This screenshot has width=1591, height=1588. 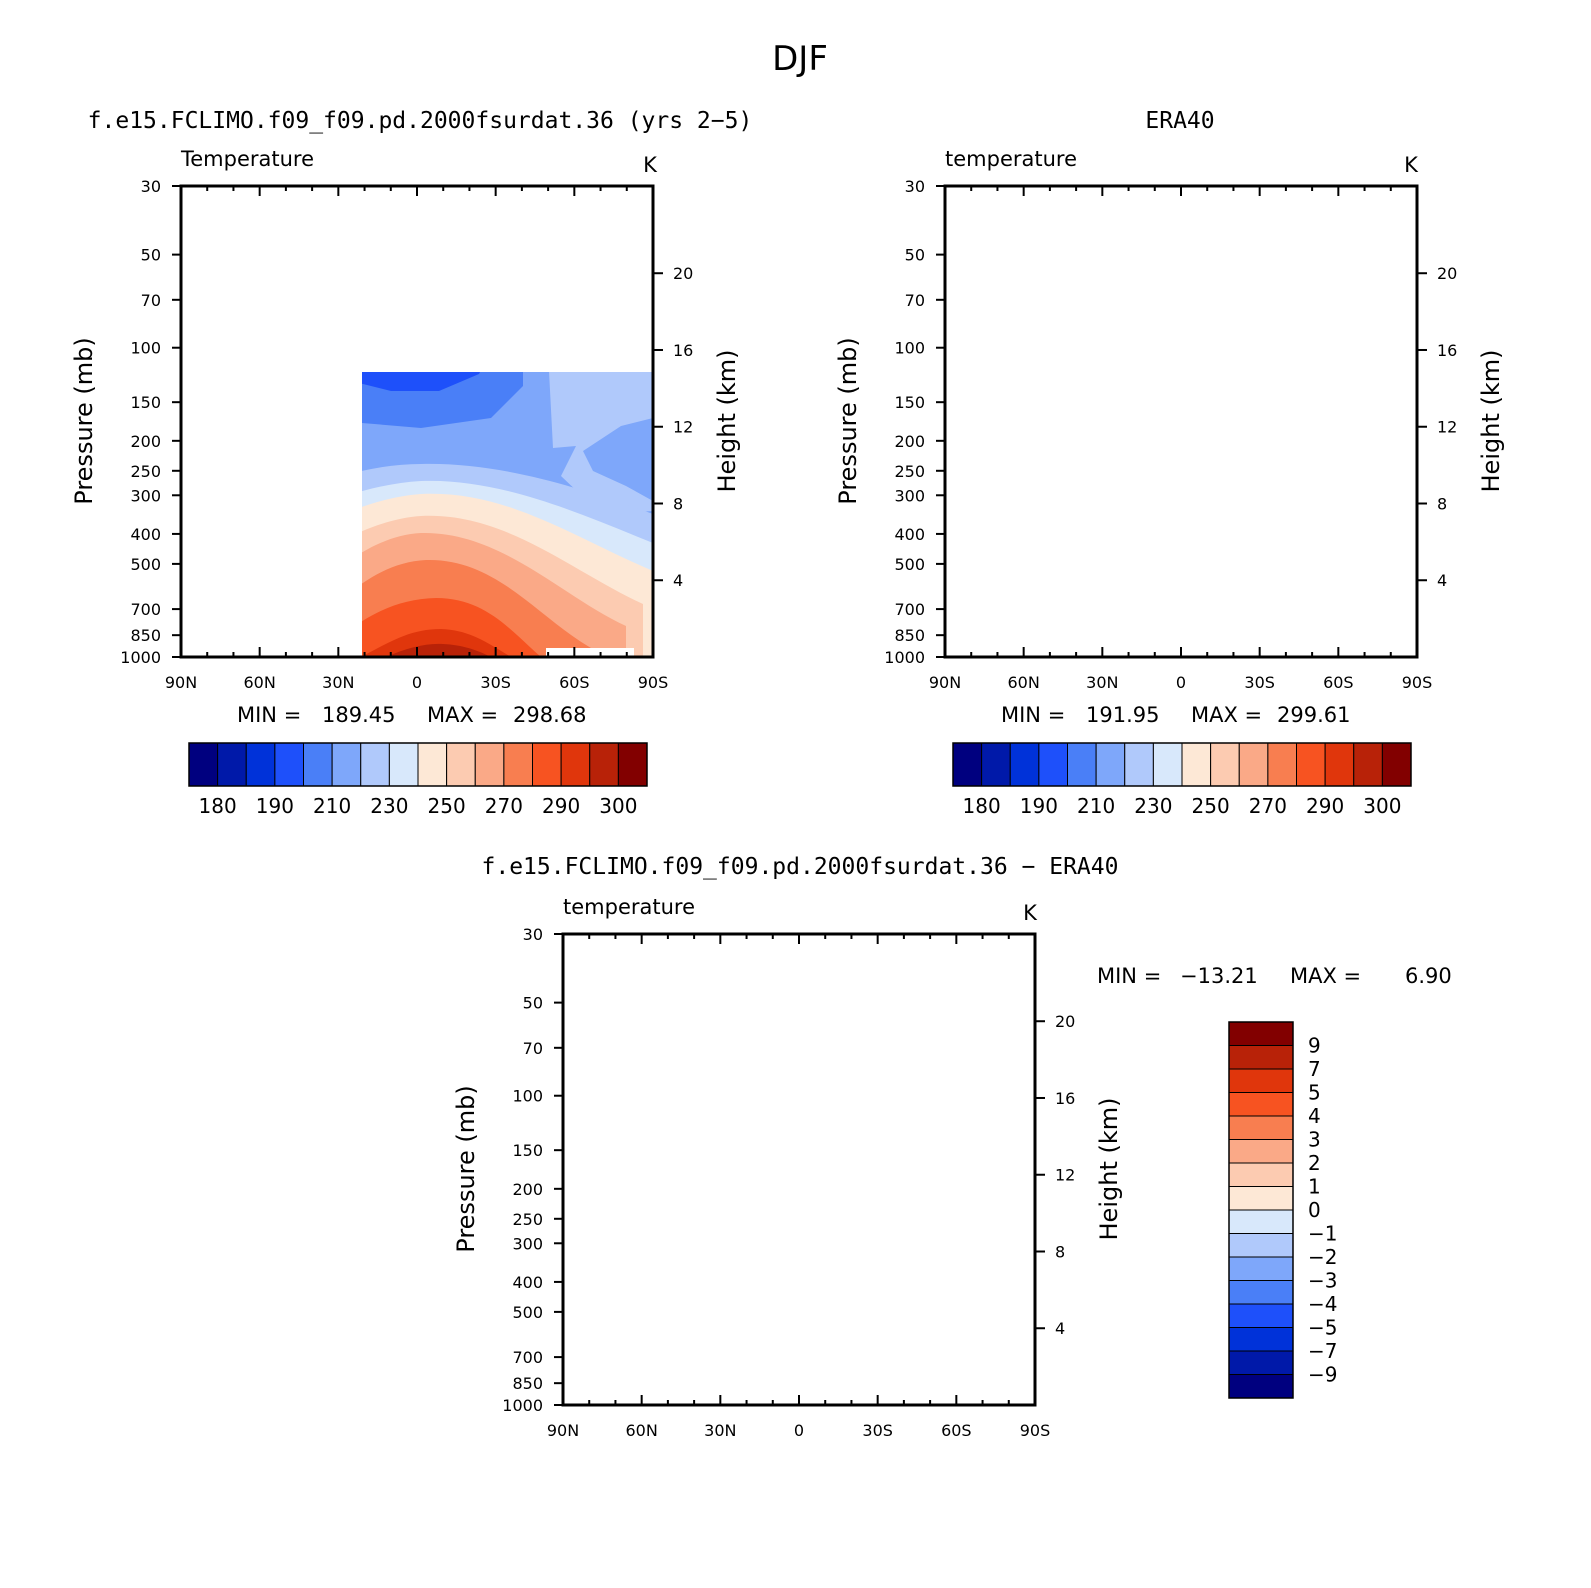 What do you see at coordinates (145, 402) in the screenshot?
I see `y-tick-label: 150` at bounding box center [145, 402].